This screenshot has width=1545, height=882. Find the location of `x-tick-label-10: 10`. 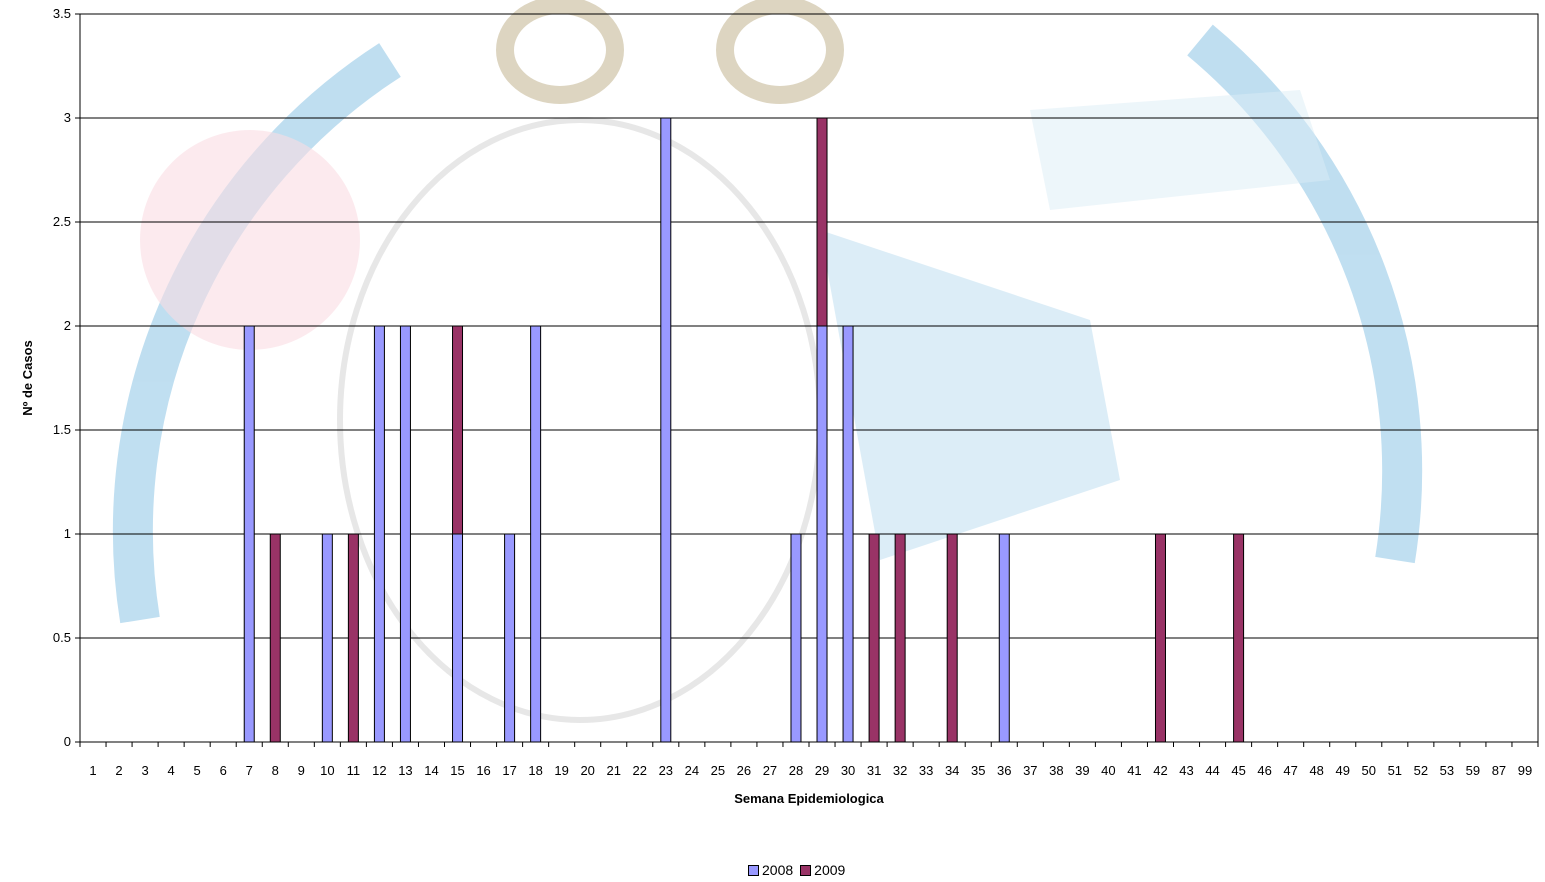

x-tick-label-10: 10 is located at coordinates (327, 770).